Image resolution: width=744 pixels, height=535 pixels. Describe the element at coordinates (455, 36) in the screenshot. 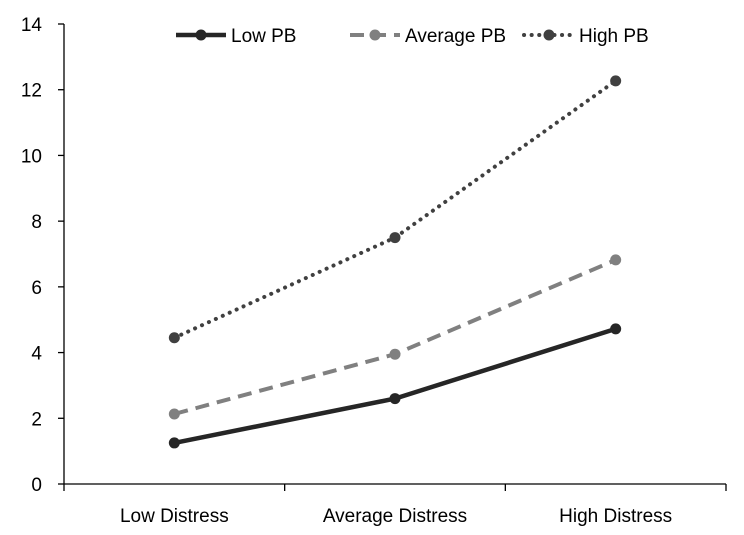

I see `legend-label: Average PB` at that location.